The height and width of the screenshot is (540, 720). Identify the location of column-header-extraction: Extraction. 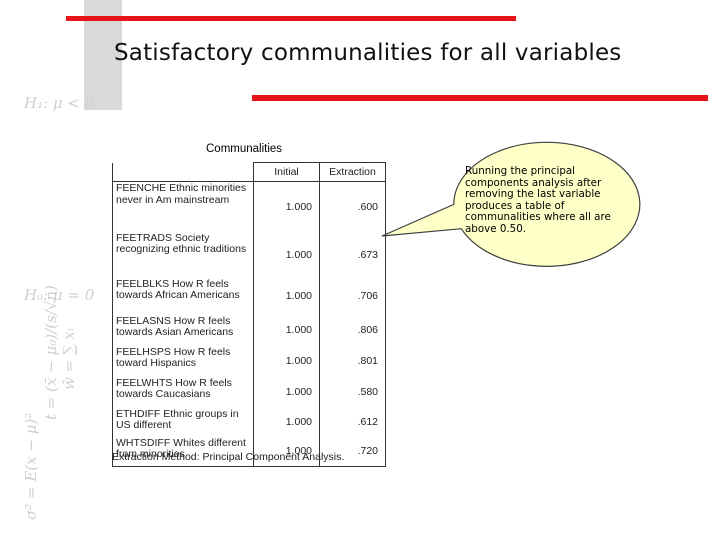
(352, 172).